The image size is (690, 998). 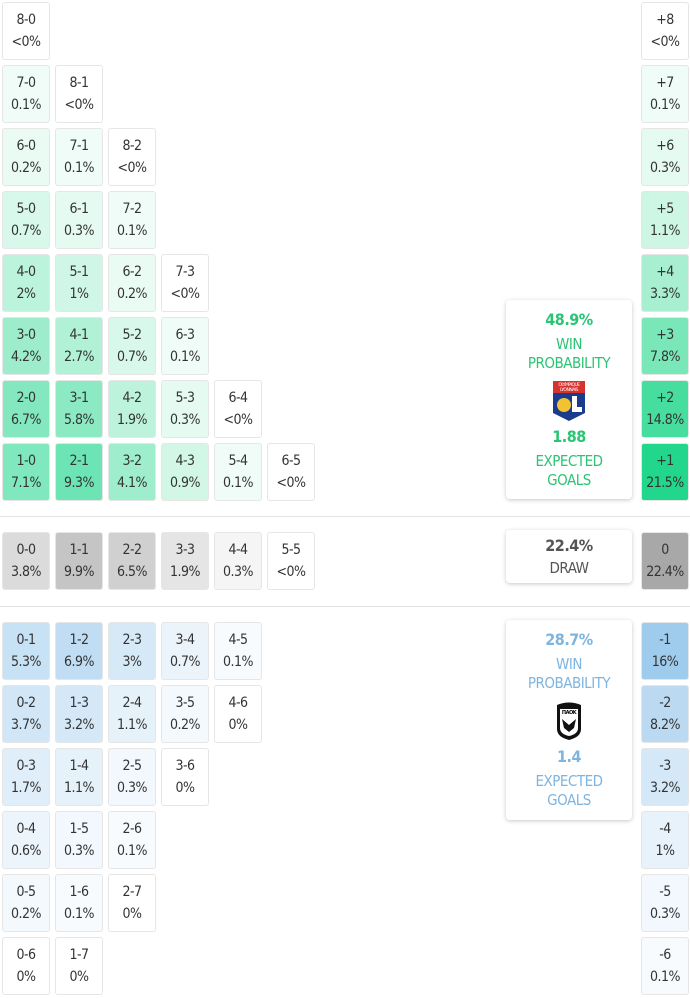 I want to click on away-score-cell: 2-5 0.3%, so click(x=132, y=777).